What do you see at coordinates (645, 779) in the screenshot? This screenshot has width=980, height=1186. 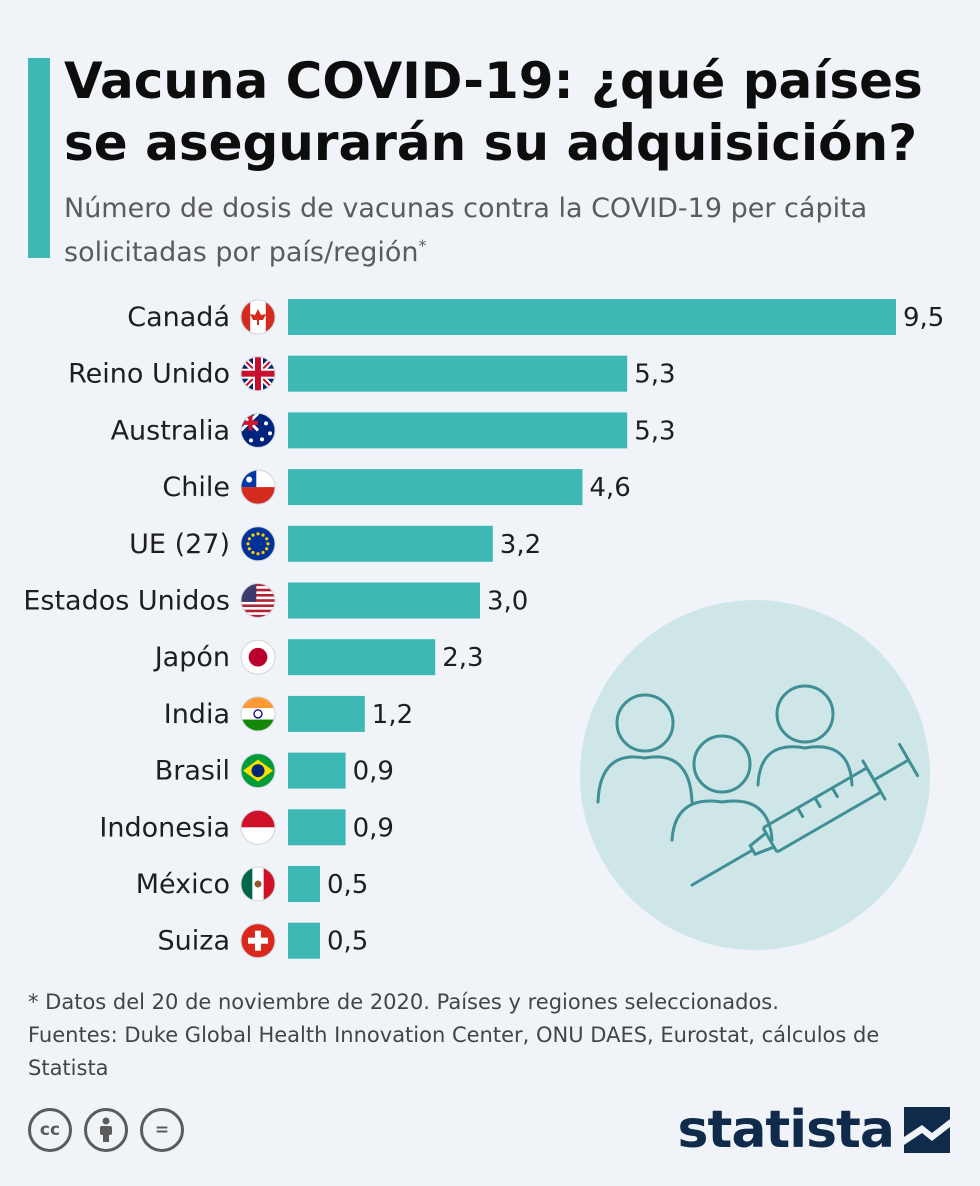 I see `person-left-body-icon` at bounding box center [645, 779].